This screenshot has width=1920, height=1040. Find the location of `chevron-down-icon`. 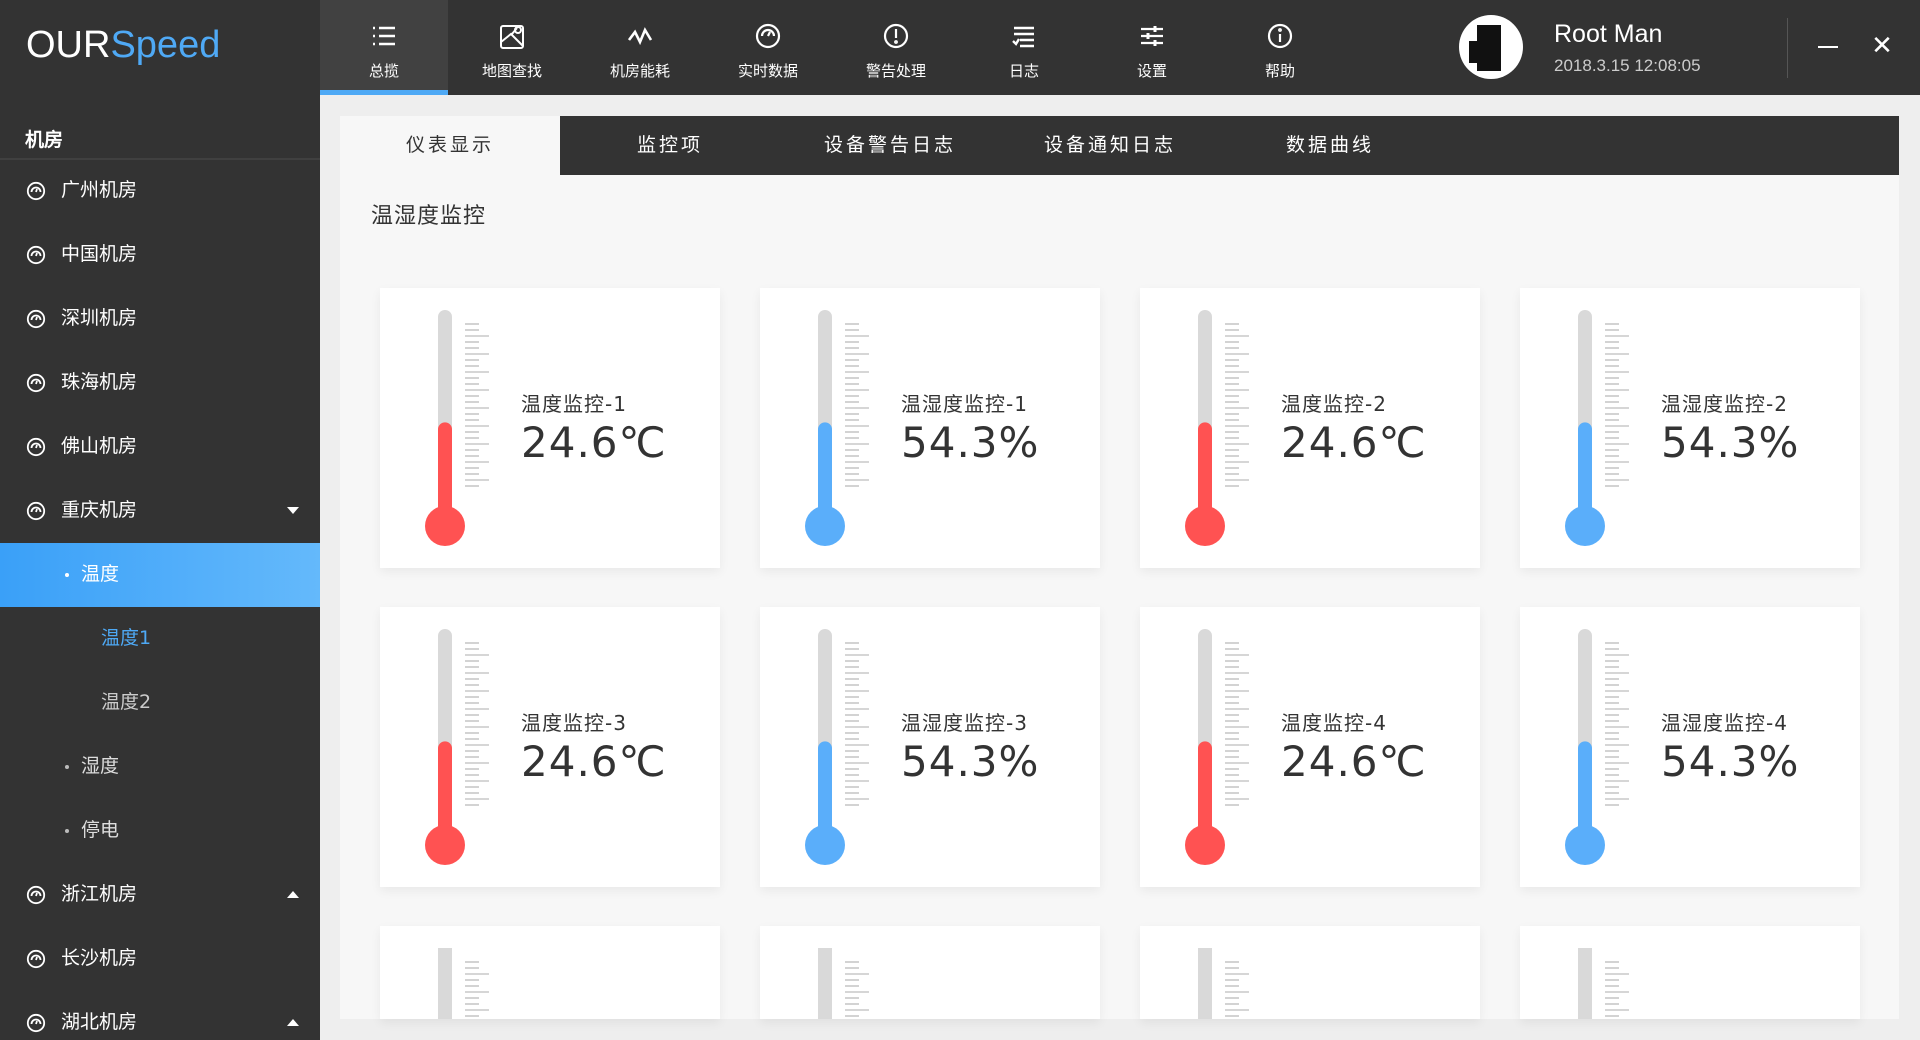

chevron-down-icon is located at coordinates (293, 510).